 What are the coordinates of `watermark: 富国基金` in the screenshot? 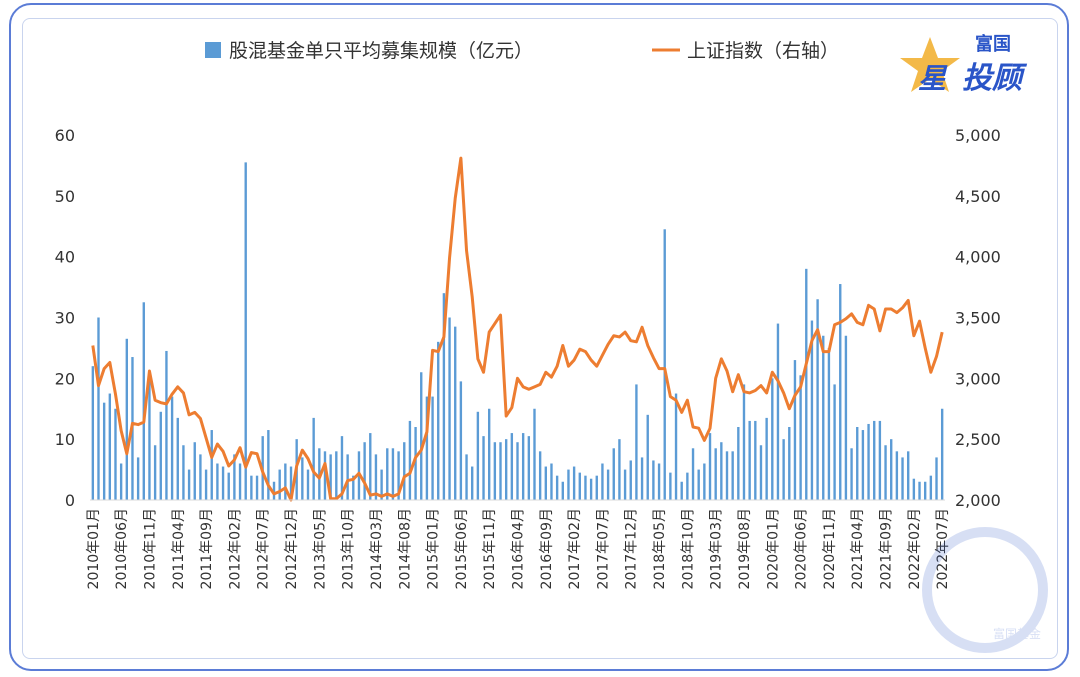 It's located at (985, 590).